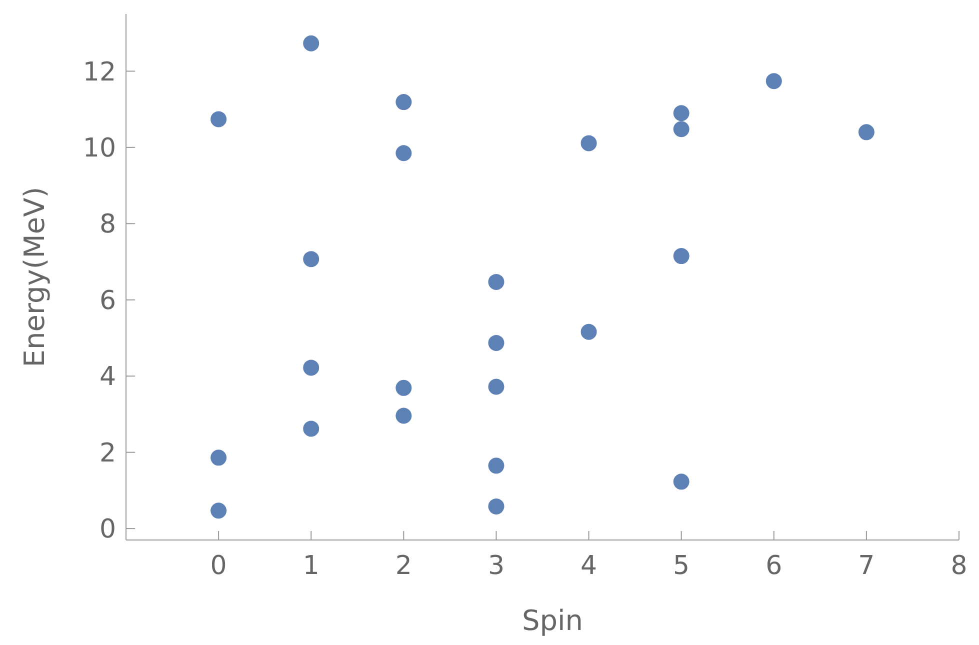  Describe the element at coordinates (218, 566) in the screenshot. I see `x-tick-label: 0` at that location.